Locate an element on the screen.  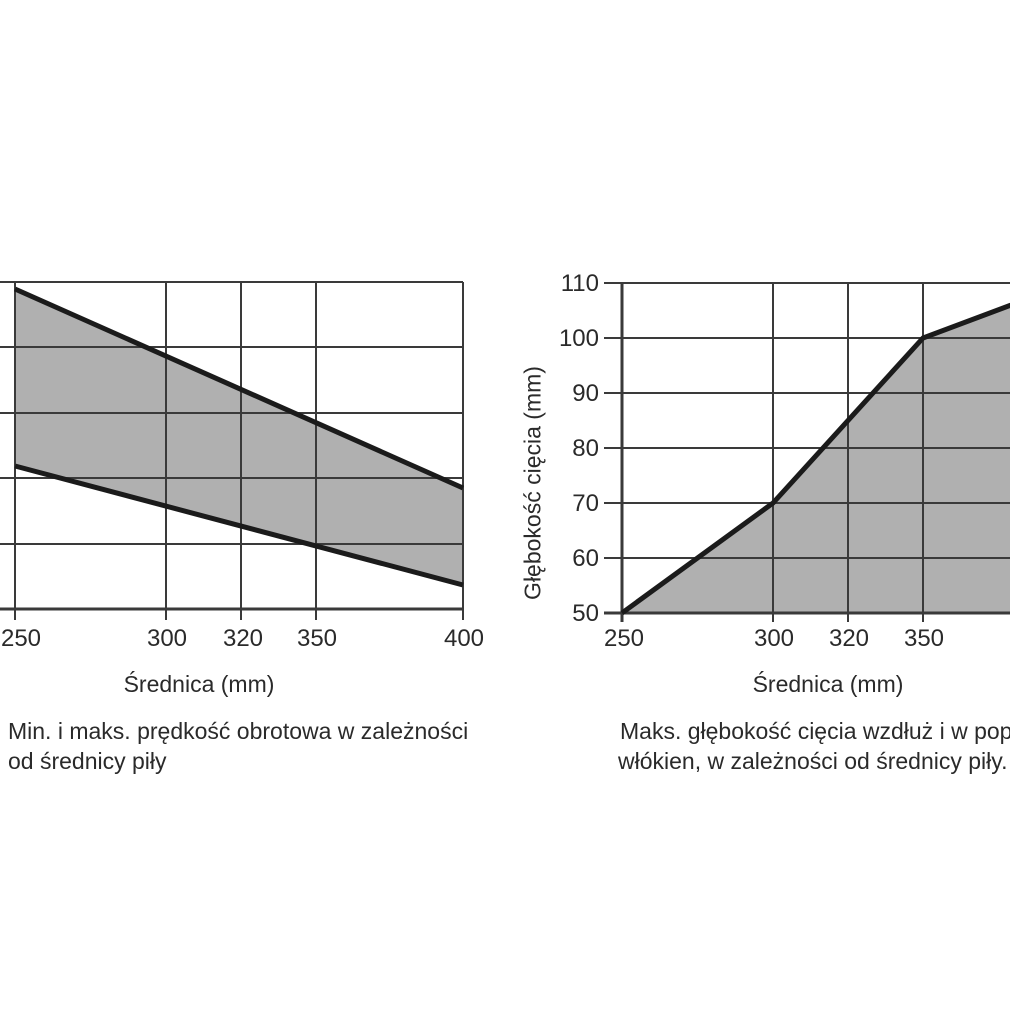
left-chart-caption-line-2: od średnicy piły is located at coordinates (87, 761).